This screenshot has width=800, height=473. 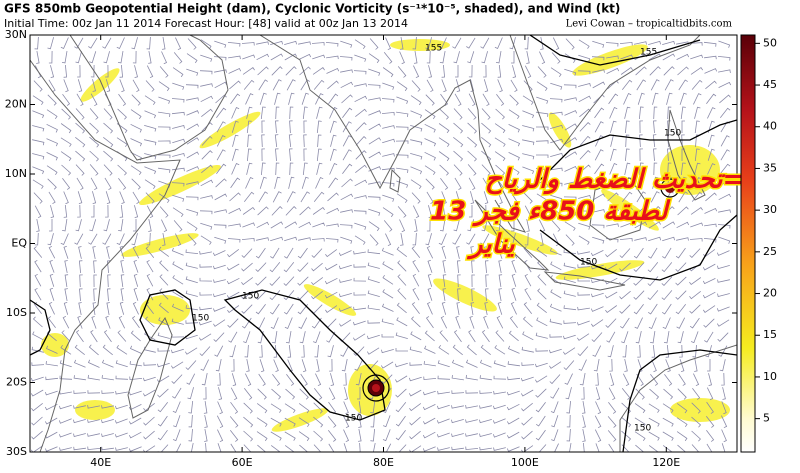 What do you see at coordinates (649, 24) in the screenshot?
I see `credit: Levi Cowan – tropicaltidbits.com` at bounding box center [649, 24].